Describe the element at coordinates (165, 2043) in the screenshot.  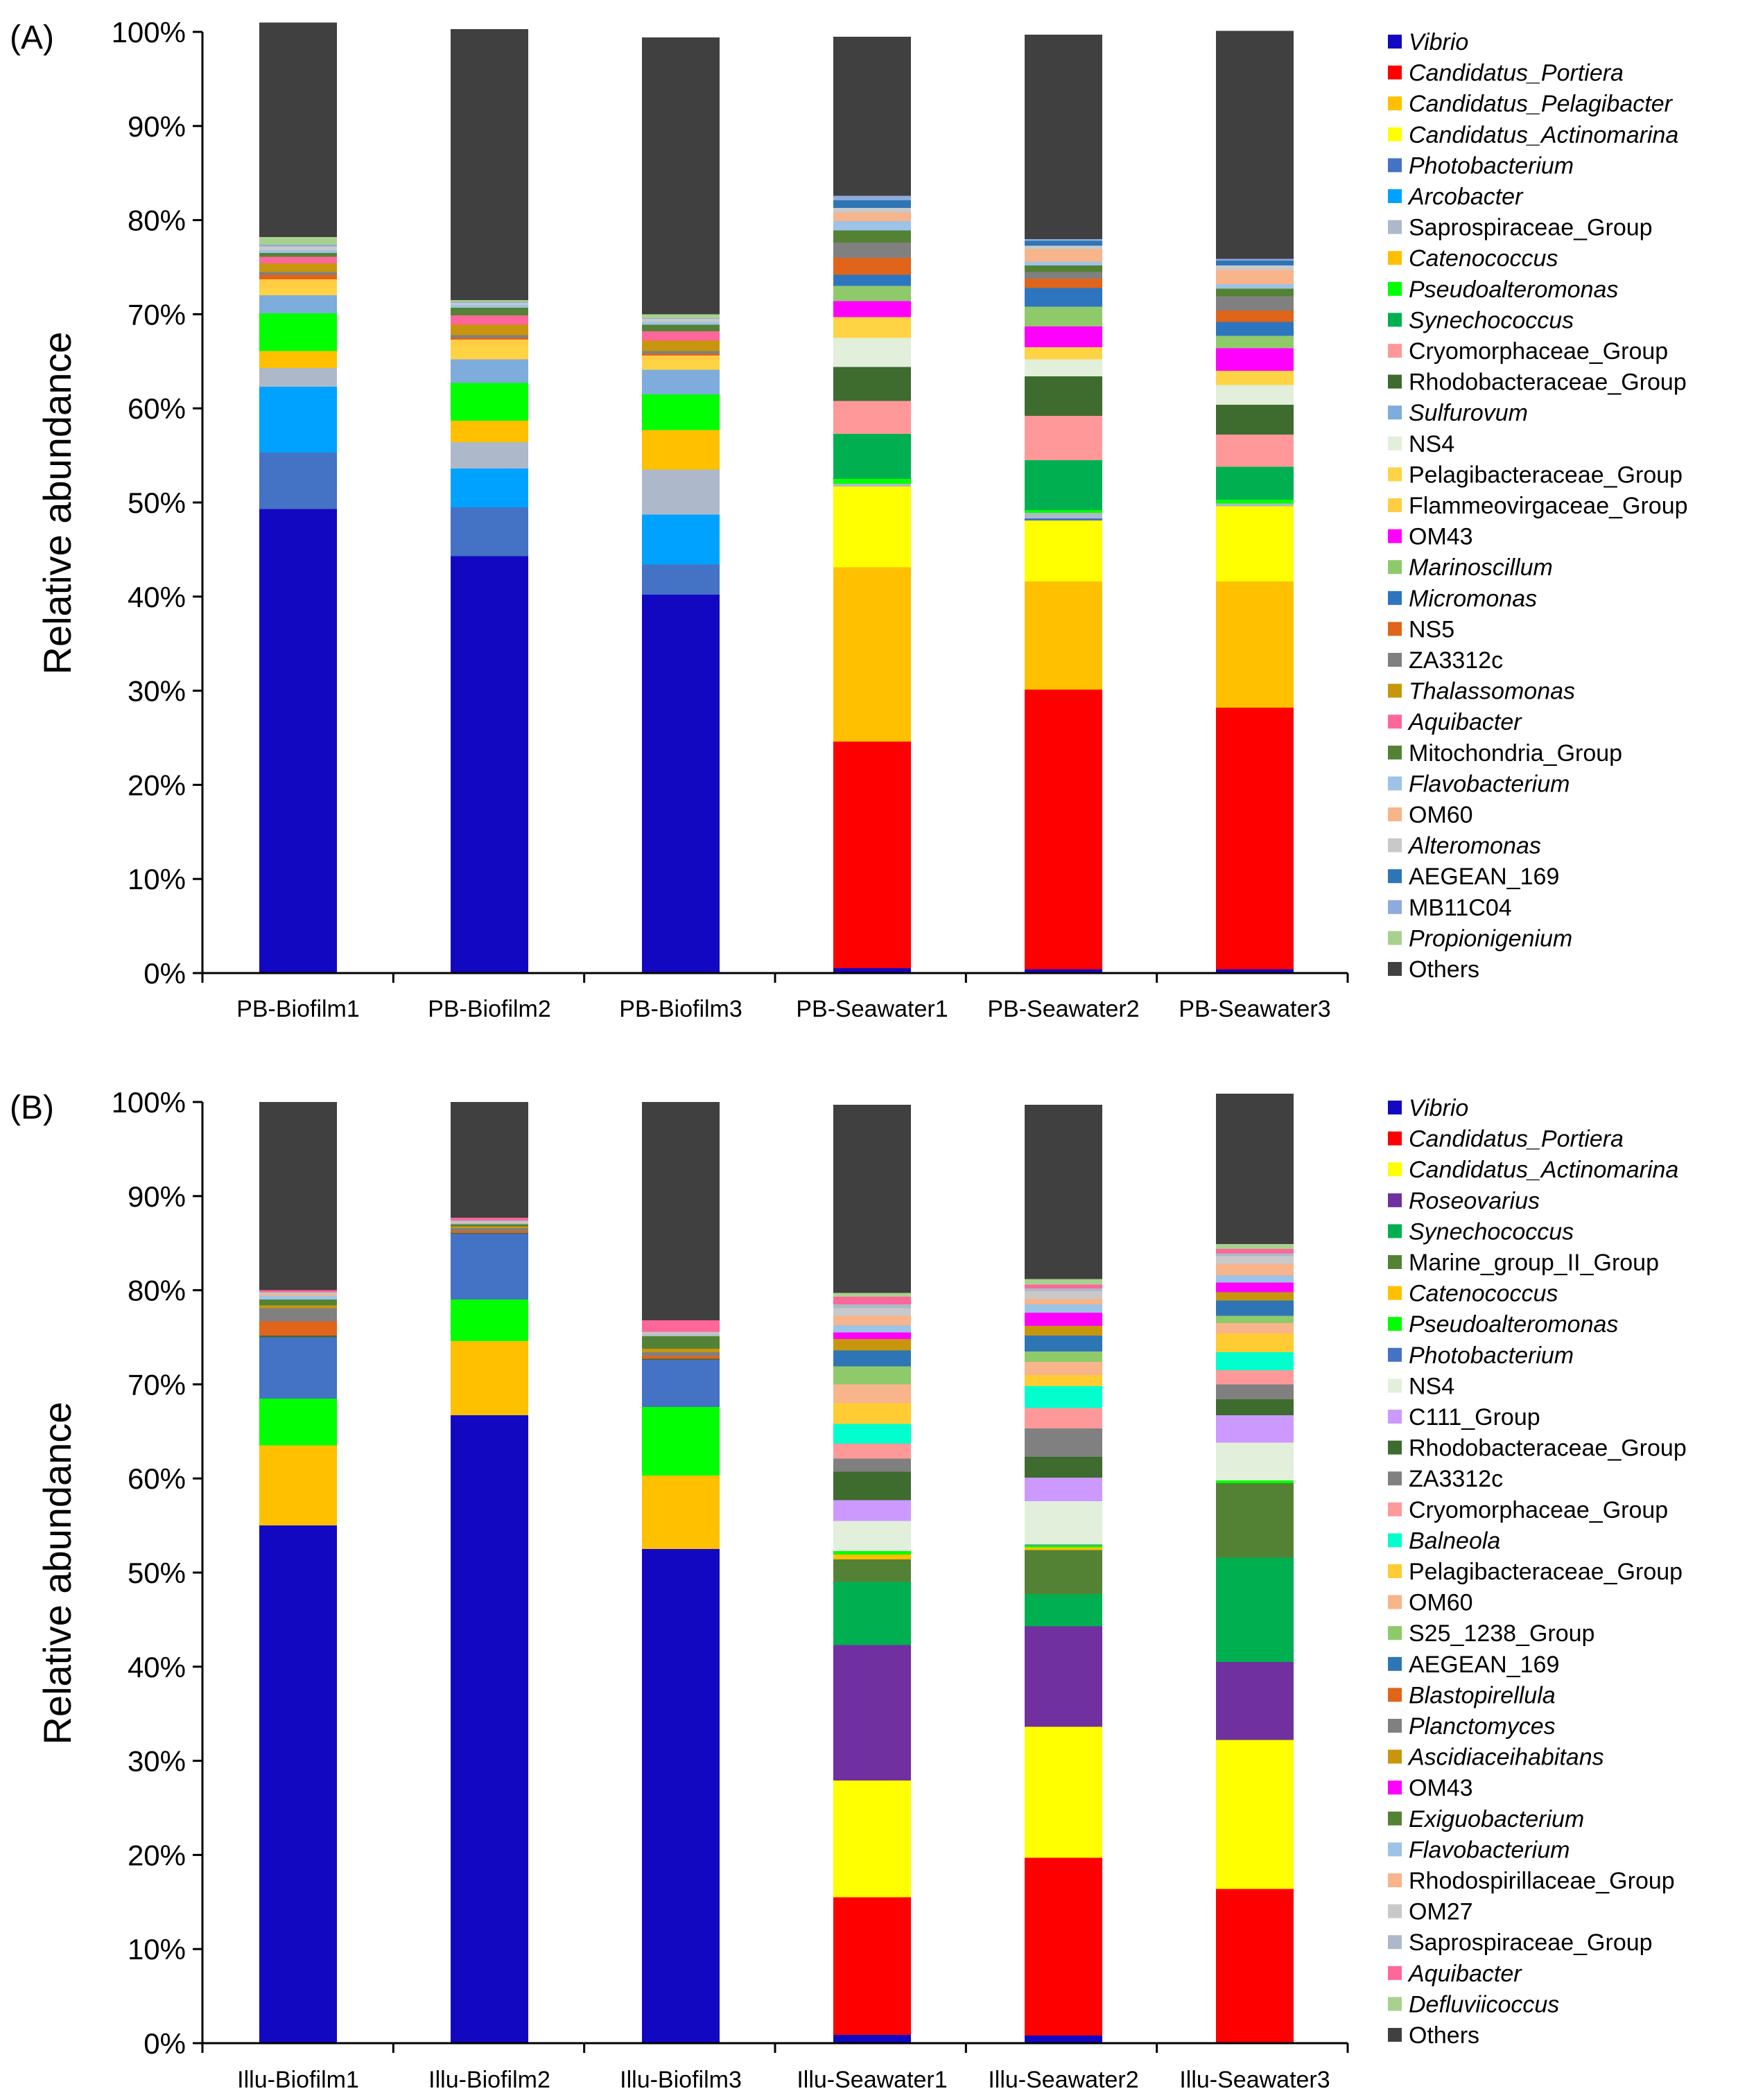
I see `y-tick-label: 0%` at that location.